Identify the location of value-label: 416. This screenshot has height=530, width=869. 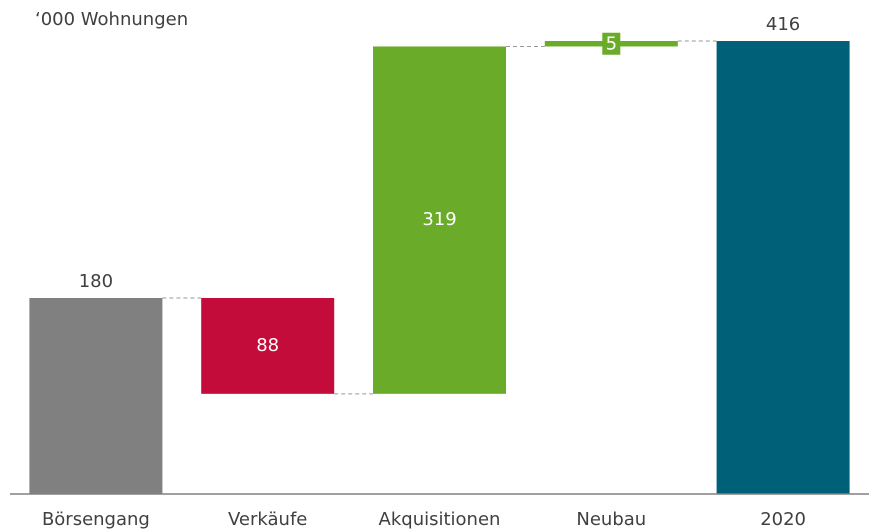
(783, 24).